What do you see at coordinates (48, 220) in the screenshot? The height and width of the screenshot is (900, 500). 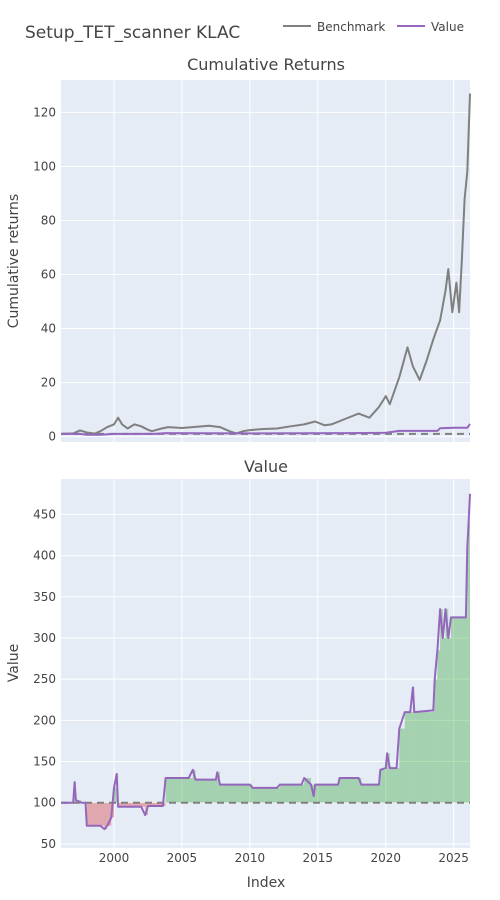 I see `y-tick-label: 80` at bounding box center [48, 220].